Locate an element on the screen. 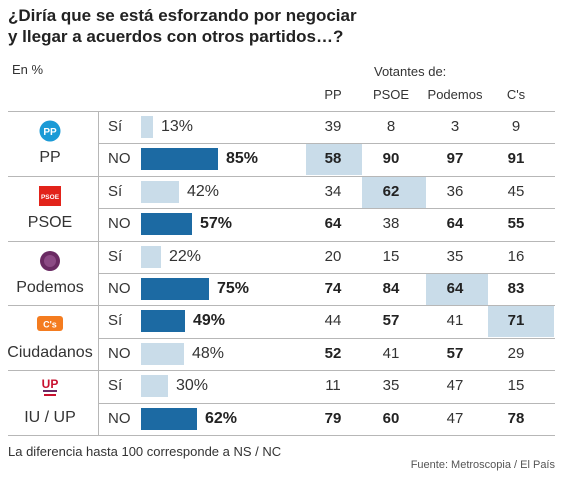 This screenshot has width=563, height=480. voters-label: Votantes de: is located at coordinates (410, 71).